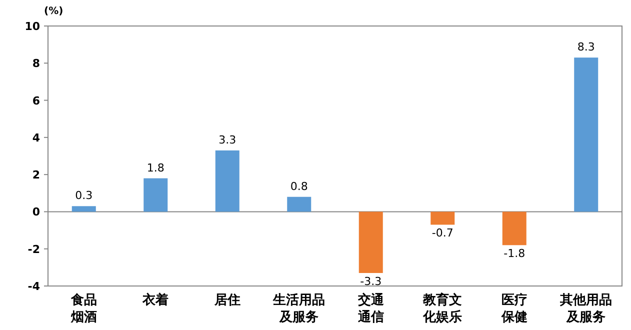  What do you see at coordinates (299, 309) in the screenshot?
I see `x-tick-label: 生活用品及服务` at bounding box center [299, 309].